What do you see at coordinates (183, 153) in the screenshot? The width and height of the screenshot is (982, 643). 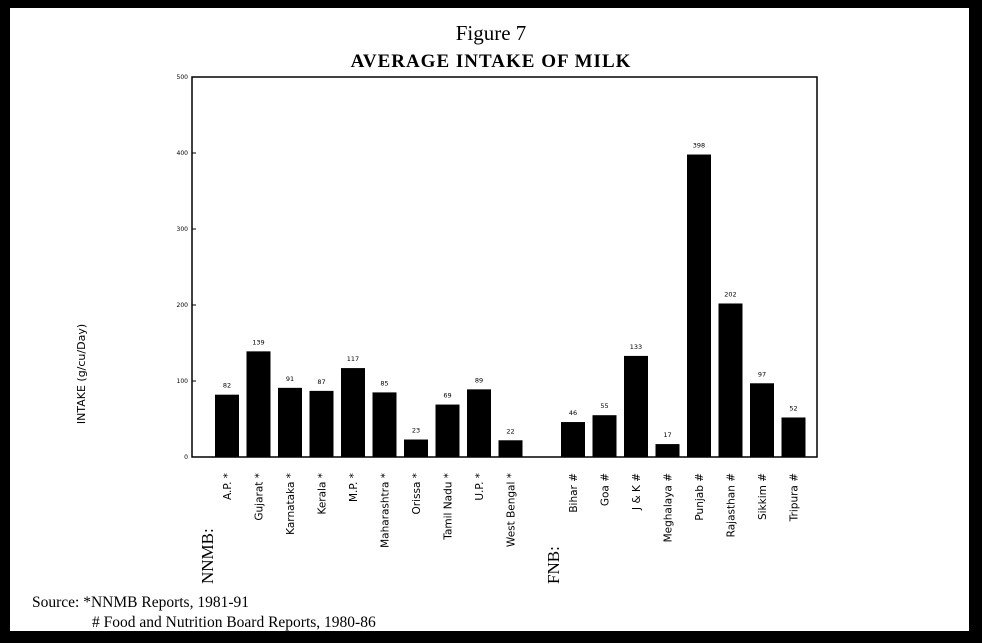 I see `y-tick-label: 400` at bounding box center [183, 153].